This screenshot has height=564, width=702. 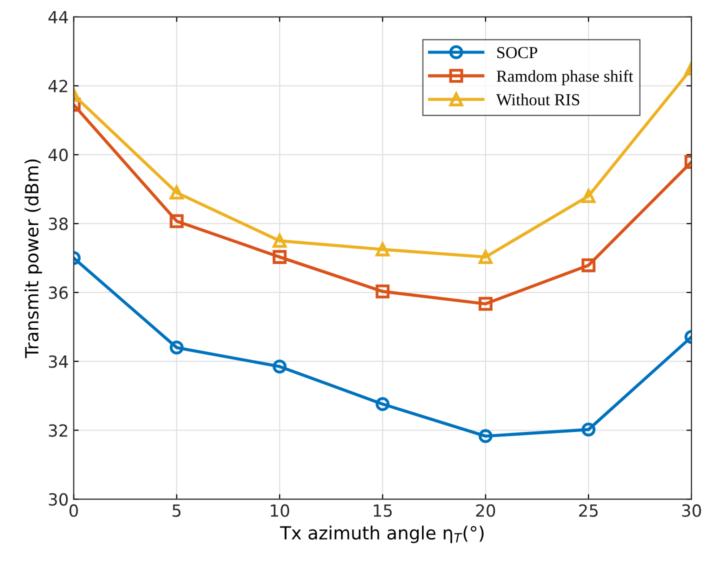 What do you see at coordinates (382, 535) in the screenshot?
I see `x-axis-title: Tx azimuth angle η$_{T}$(°)` at bounding box center [382, 535].